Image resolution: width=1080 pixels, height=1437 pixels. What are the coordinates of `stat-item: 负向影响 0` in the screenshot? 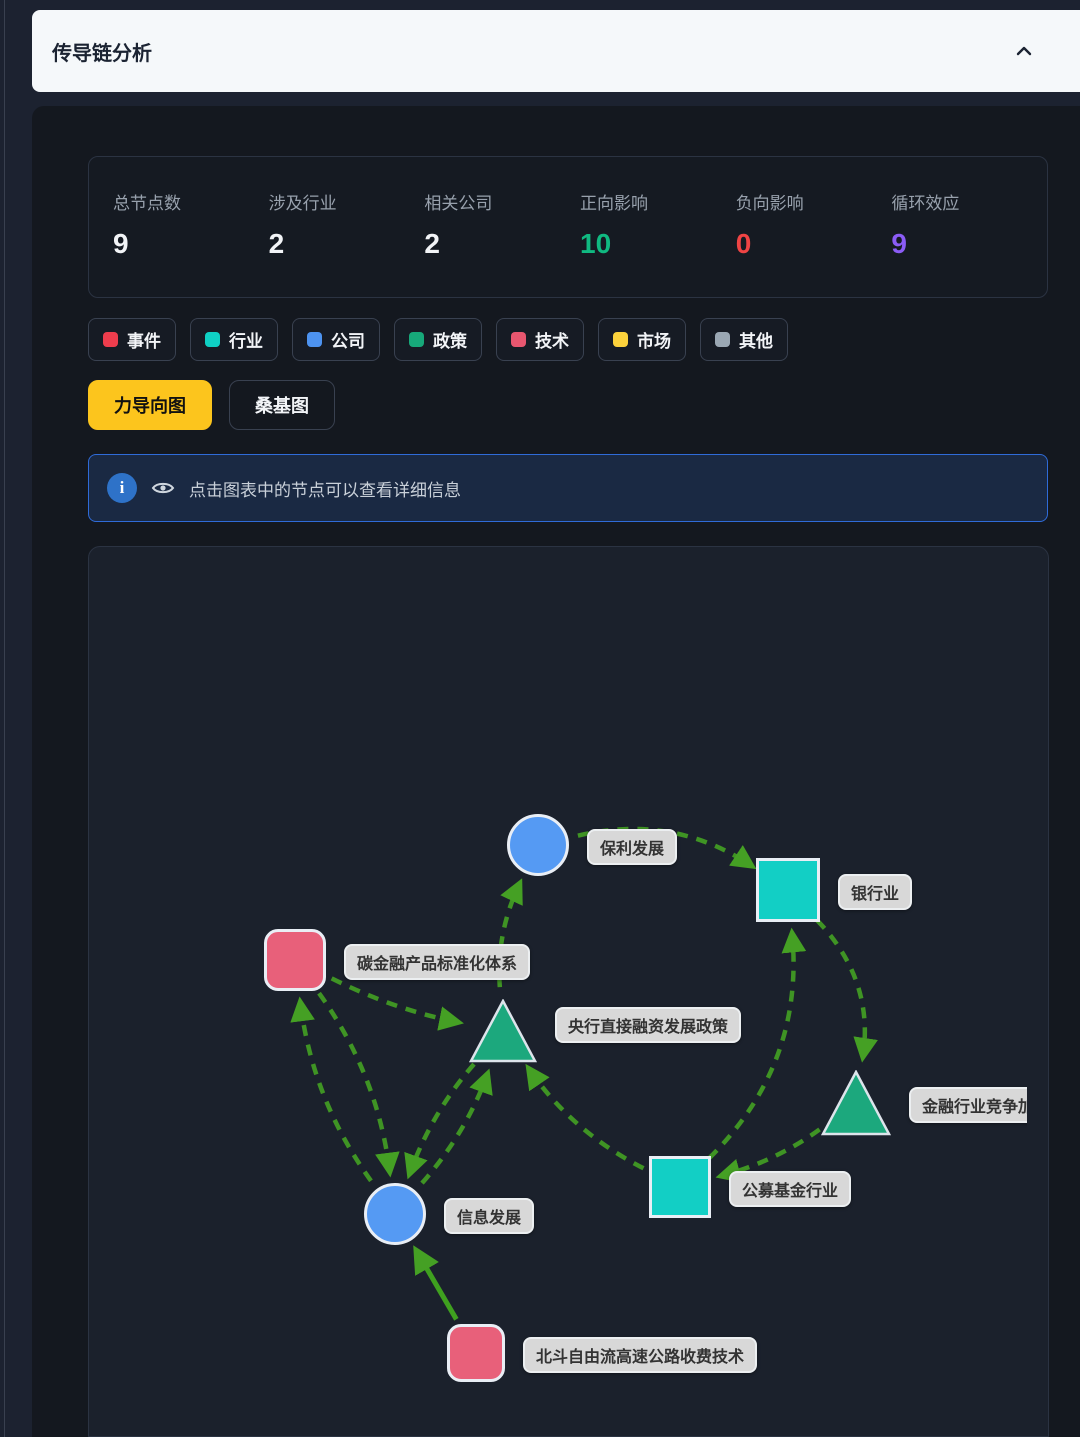 It's located at (814, 243).